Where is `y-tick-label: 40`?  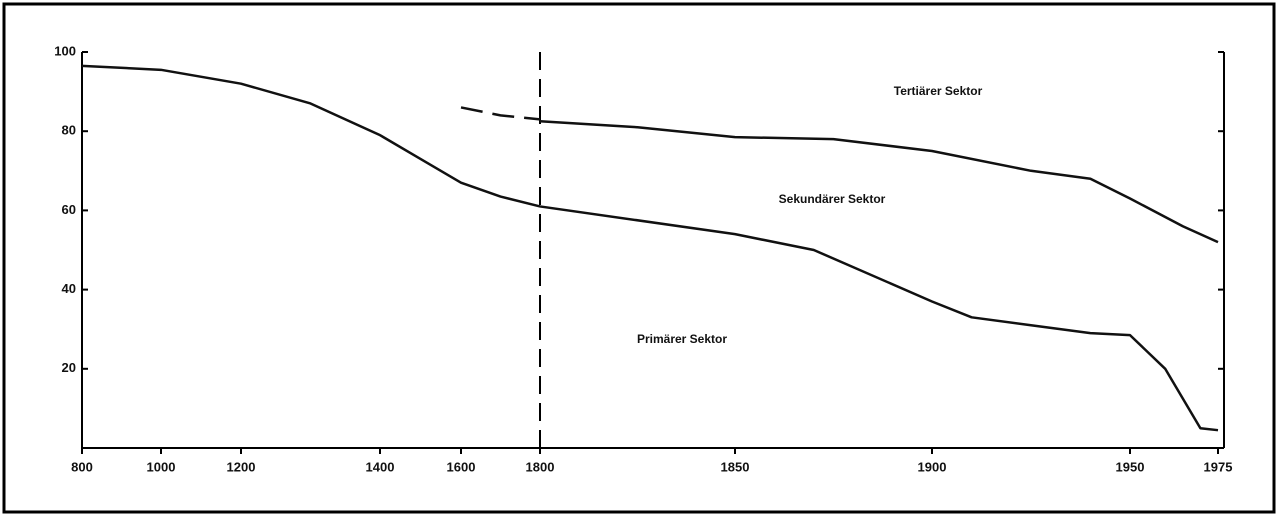 y-tick-label: 40 is located at coordinates (69, 288).